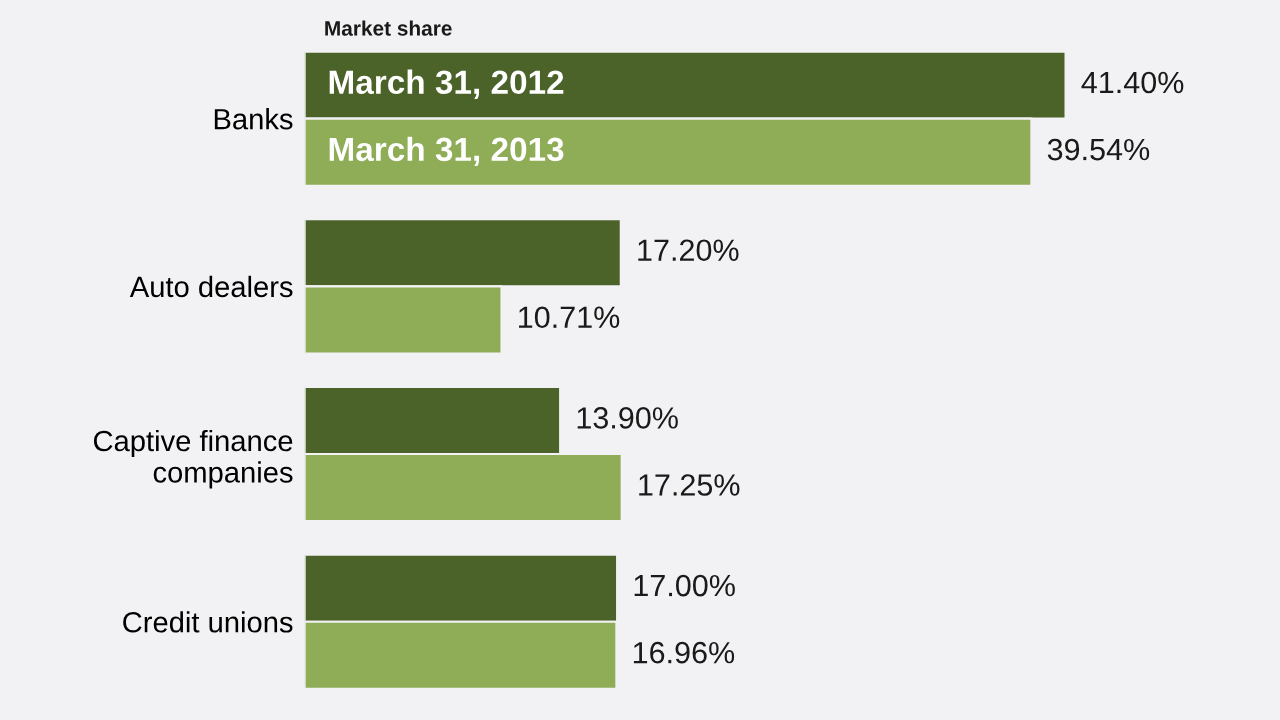  What do you see at coordinates (689, 485) in the screenshot?
I see `data-label: 17.25%` at bounding box center [689, 485].